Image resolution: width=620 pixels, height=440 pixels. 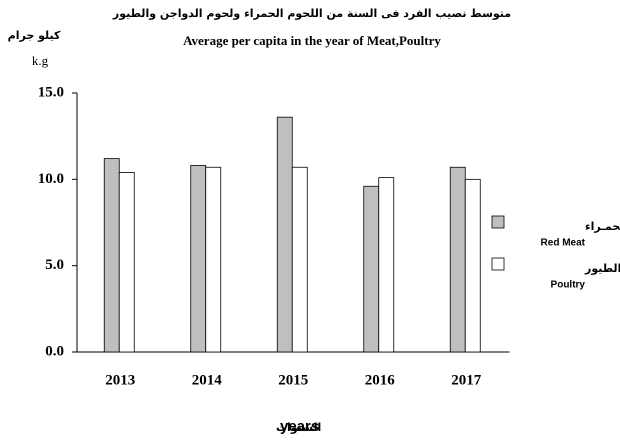 I want to click on y-tick-label: 0.0, so click(x=54, y=351).